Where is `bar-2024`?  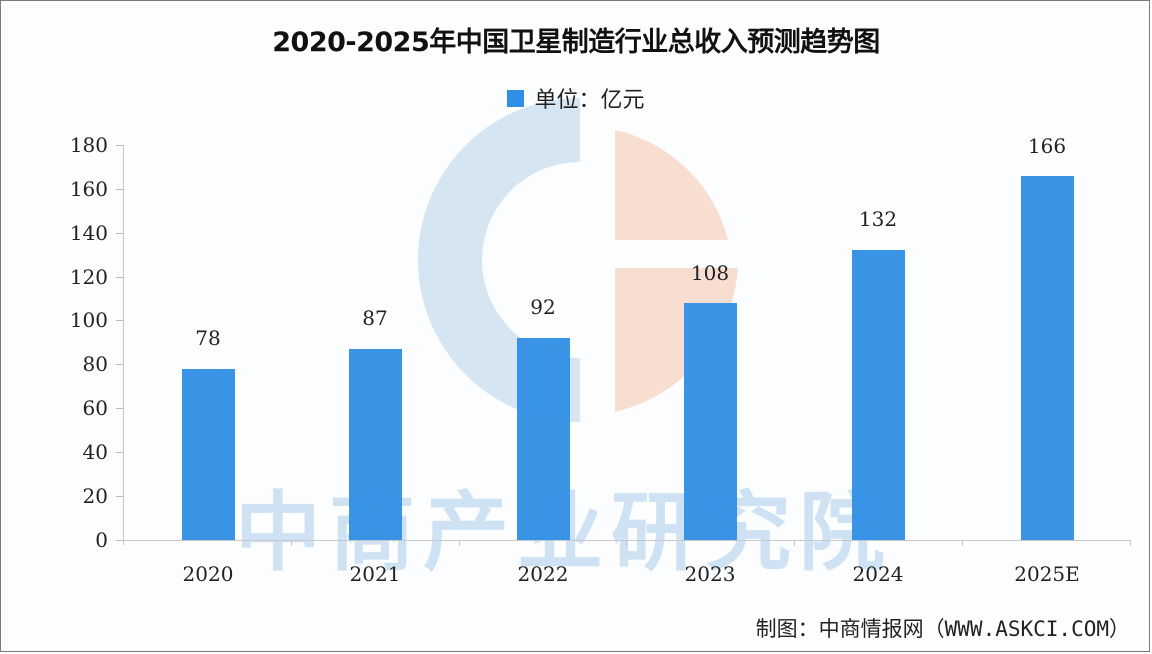 bar-2024 is located at coordinates (878, 395).